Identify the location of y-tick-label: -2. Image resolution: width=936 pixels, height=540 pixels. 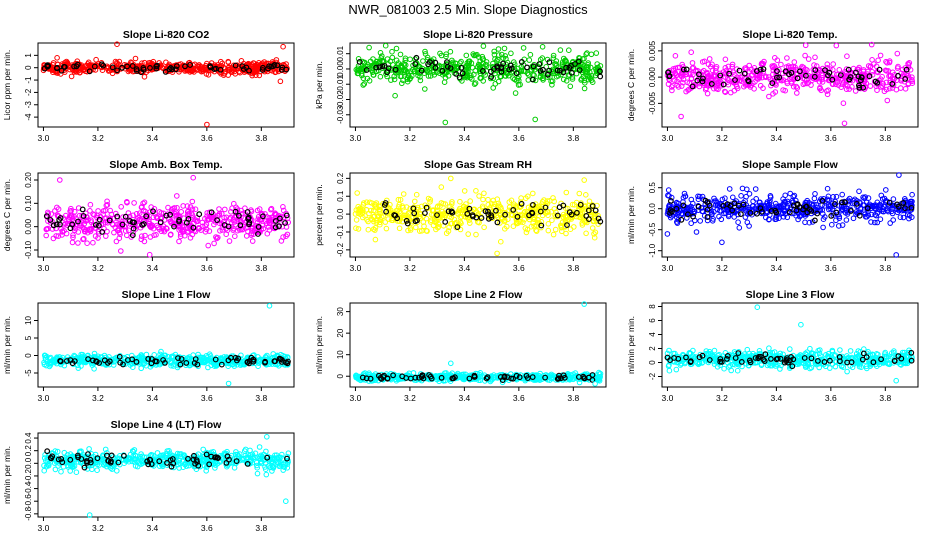
(28, 92).